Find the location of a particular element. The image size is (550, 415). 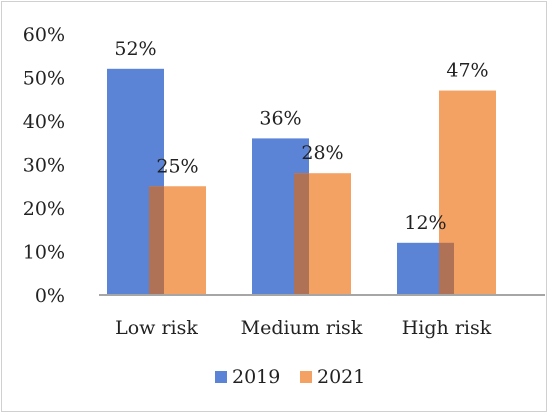

y-tick-label: 10% is located at coordinates (44, 253).